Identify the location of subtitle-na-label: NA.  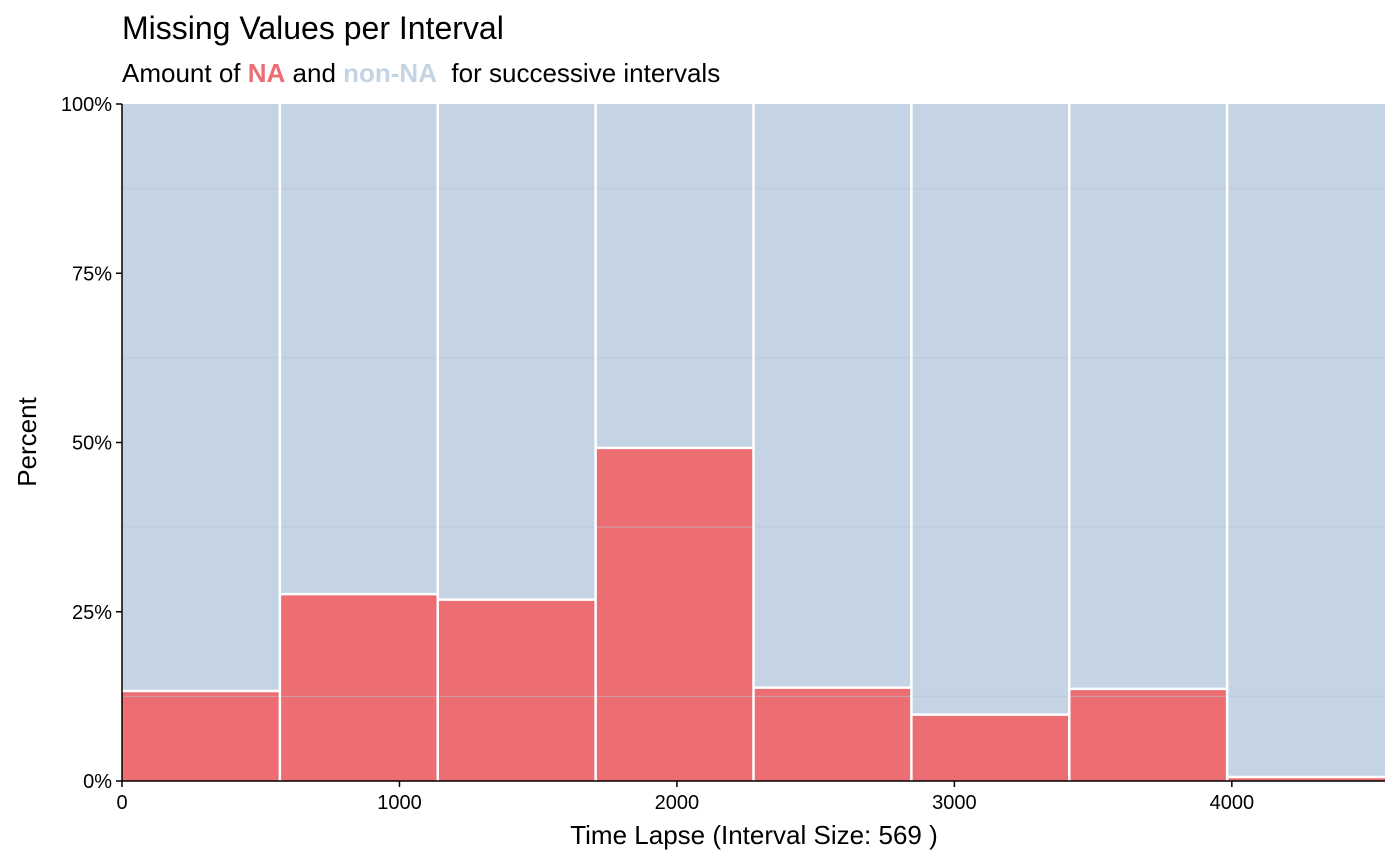
(266, 73).